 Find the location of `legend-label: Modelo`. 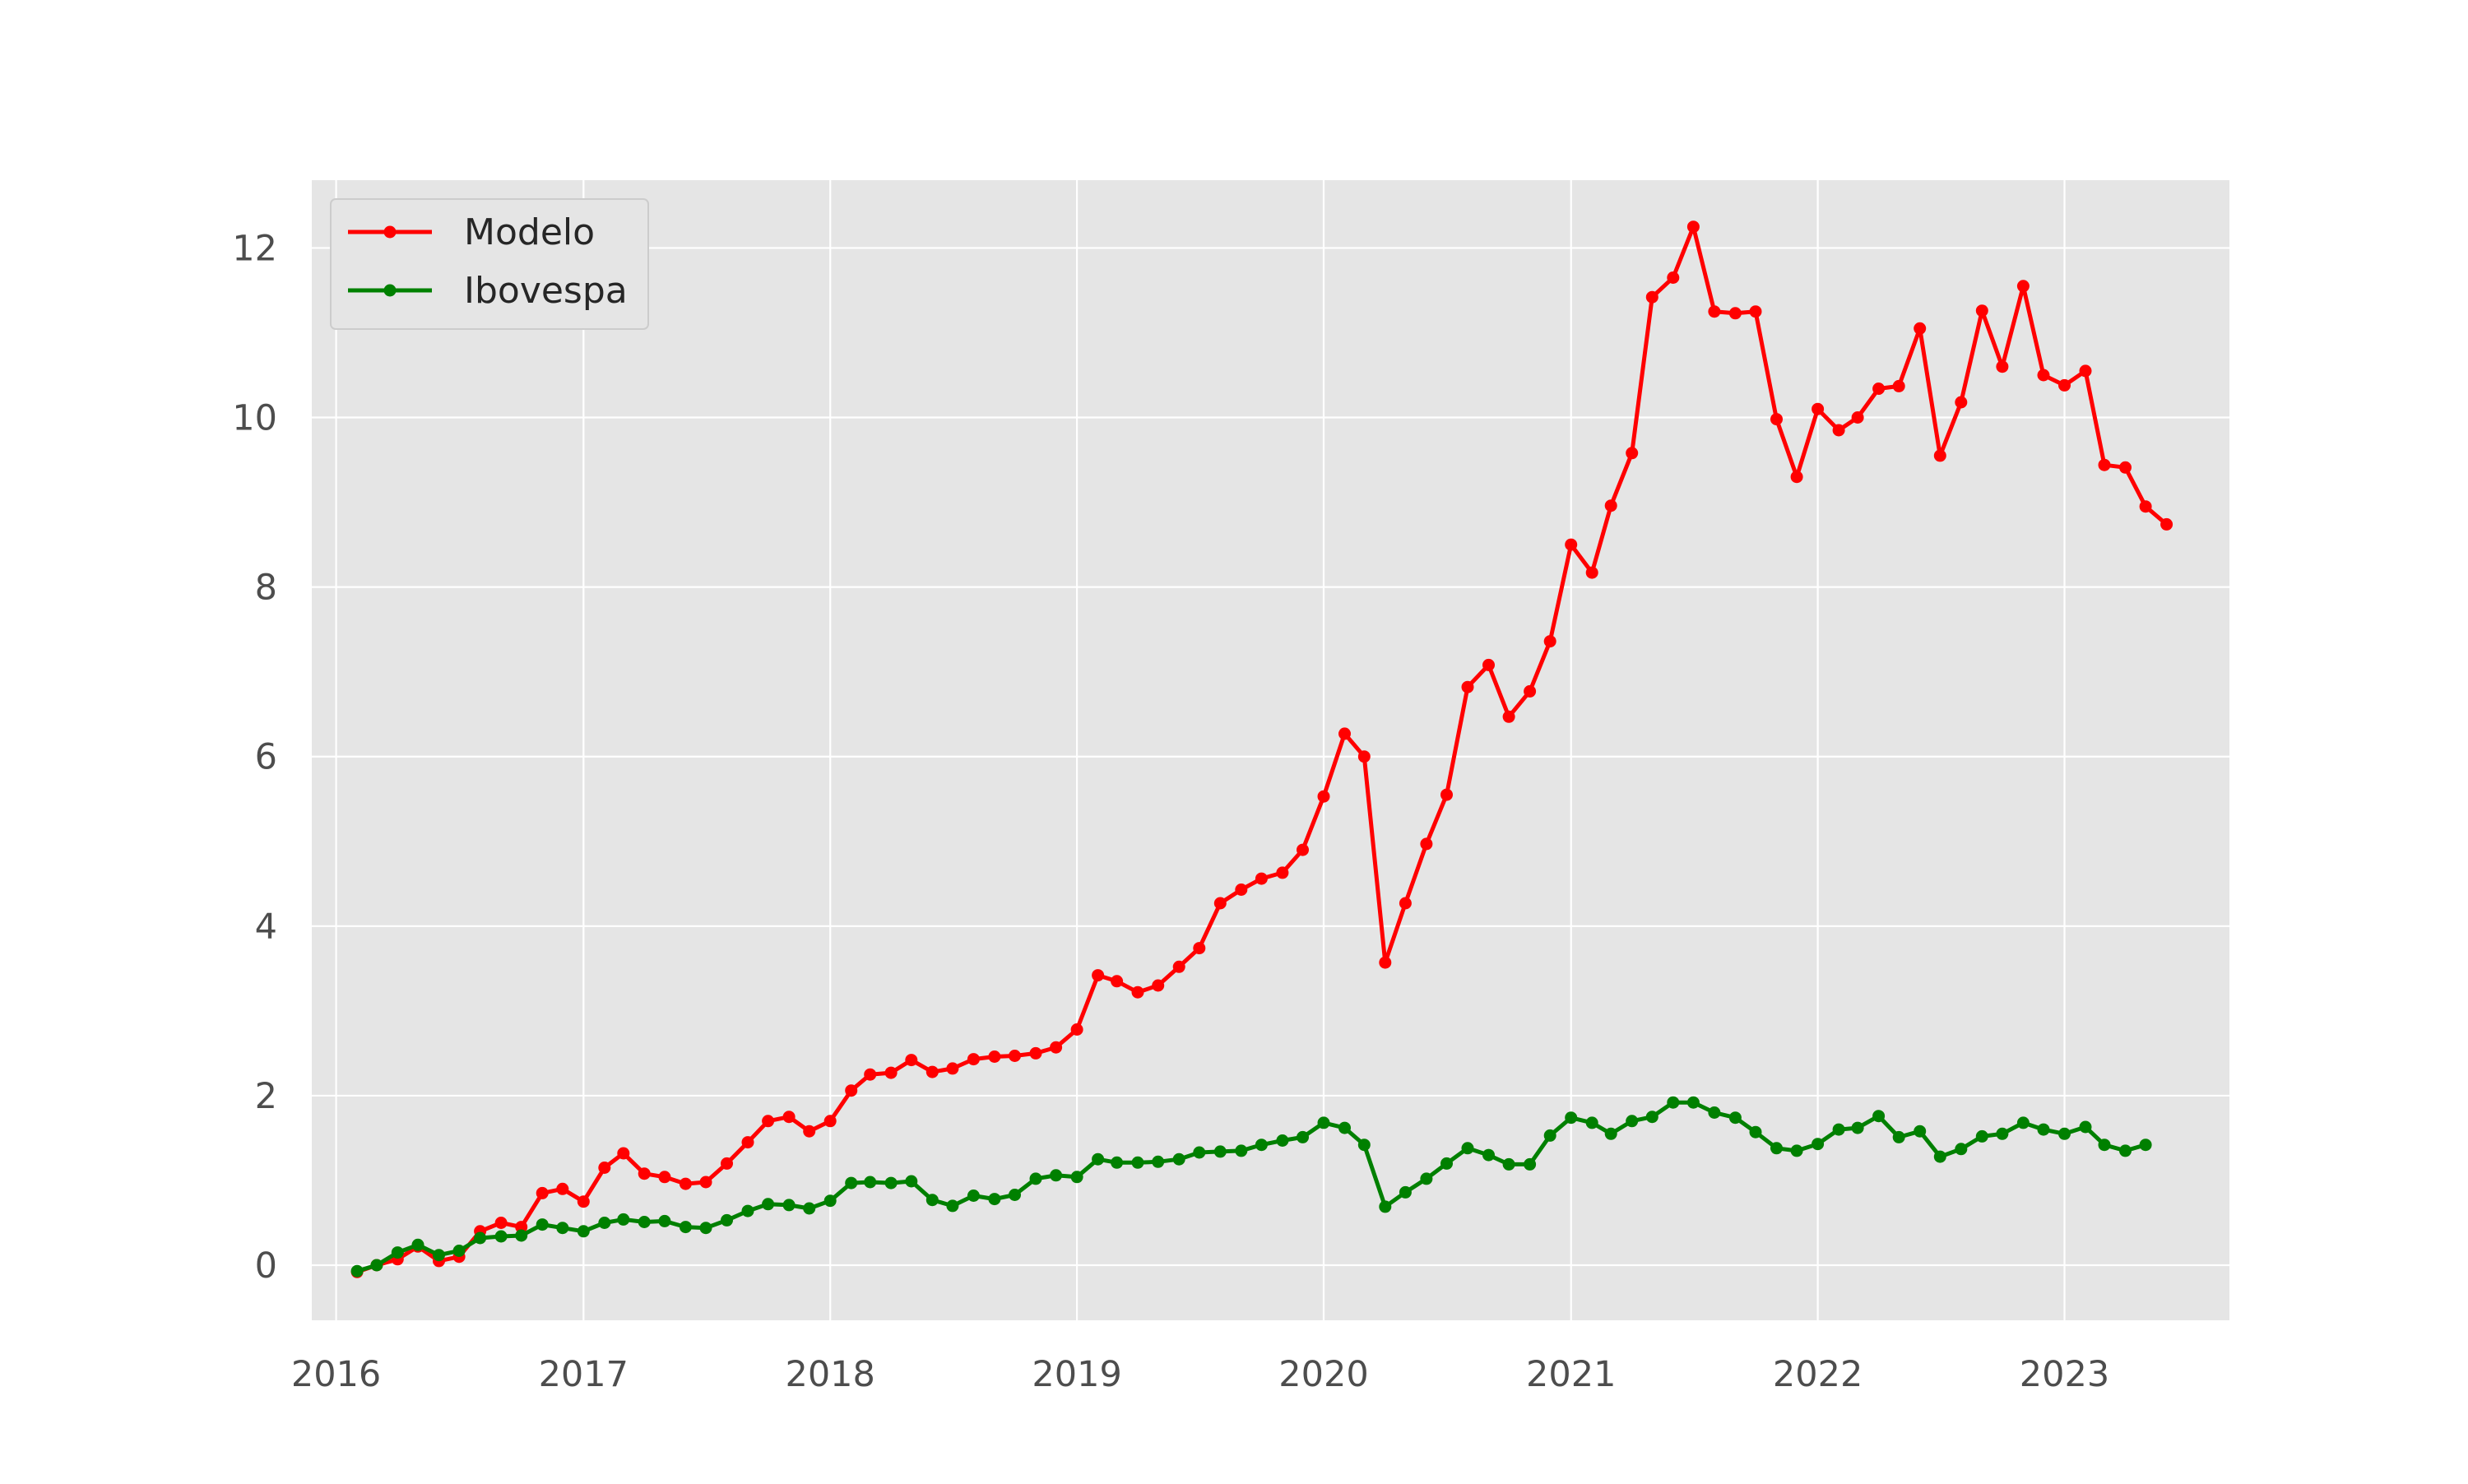

legend-label: Modelo is located at coordinates (529, 232).